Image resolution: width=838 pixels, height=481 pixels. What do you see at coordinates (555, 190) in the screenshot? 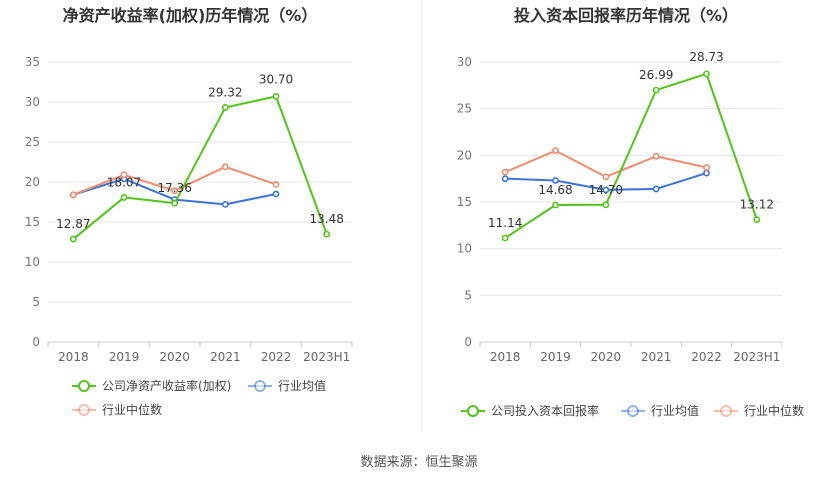
I see `data-label: 14.68` at bounding box center [555, 190].